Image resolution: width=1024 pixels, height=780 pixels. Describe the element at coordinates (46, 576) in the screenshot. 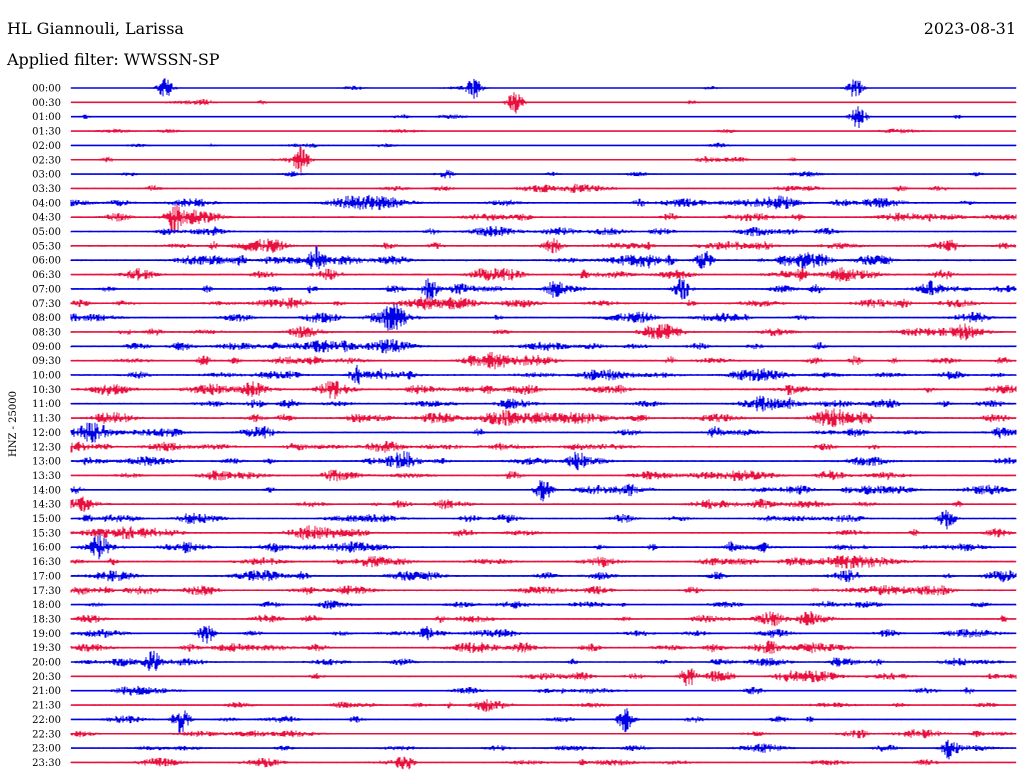

I see `time-label: 17:00` at that location.